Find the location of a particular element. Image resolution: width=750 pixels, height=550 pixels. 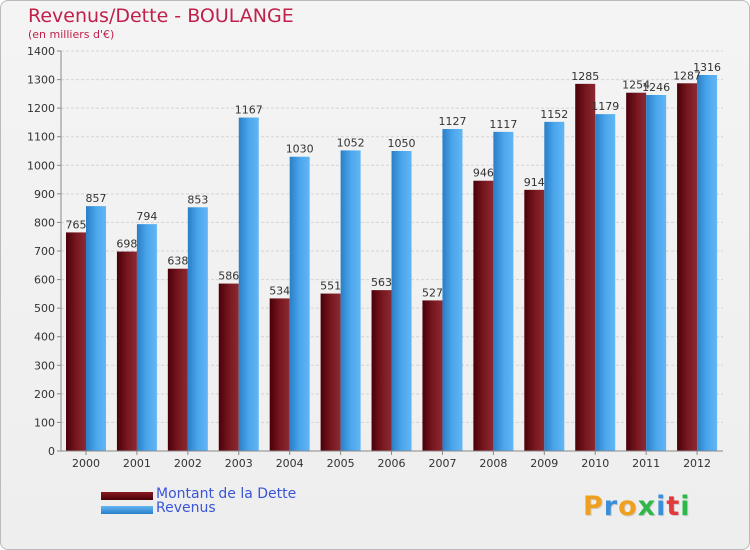

legend-swatch-debt is located at coordinates (127, 496).